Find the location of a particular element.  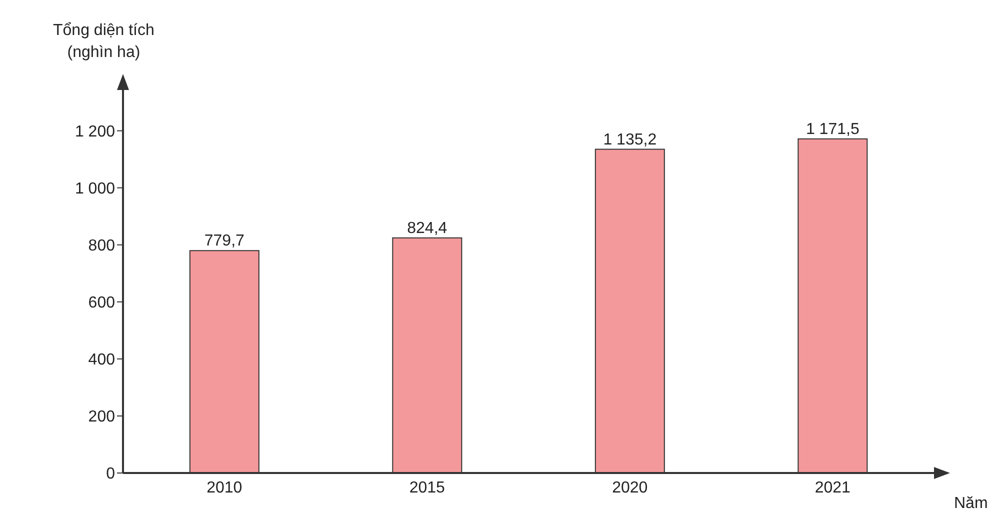

data-label: 824,4 is located at coordinates (427, 228).